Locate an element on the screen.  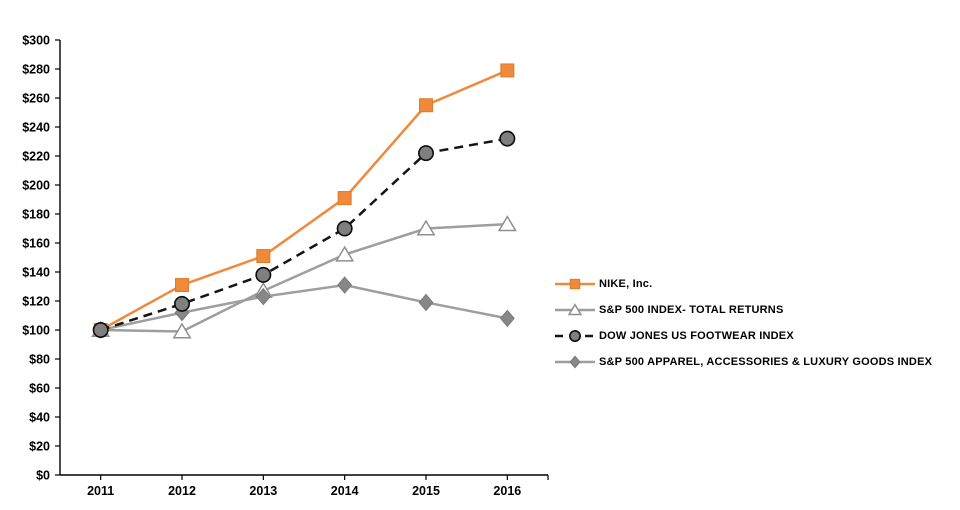
x-tick-label: 2013 is located at coordinates (263, 491).